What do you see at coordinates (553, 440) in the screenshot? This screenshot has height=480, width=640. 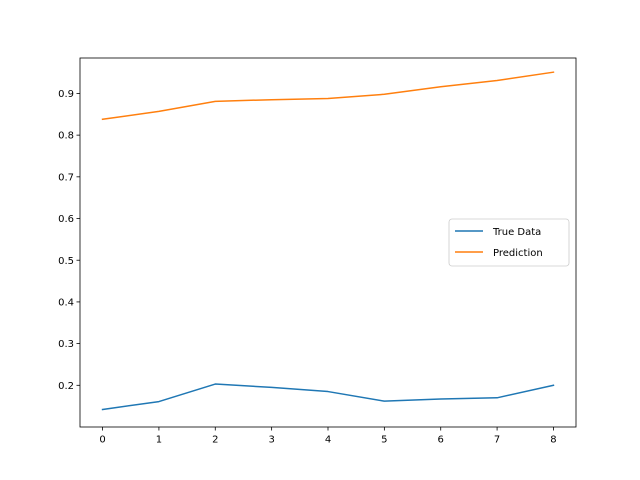 I see `x-tick-label: 8` at bounding box center [553, 440].